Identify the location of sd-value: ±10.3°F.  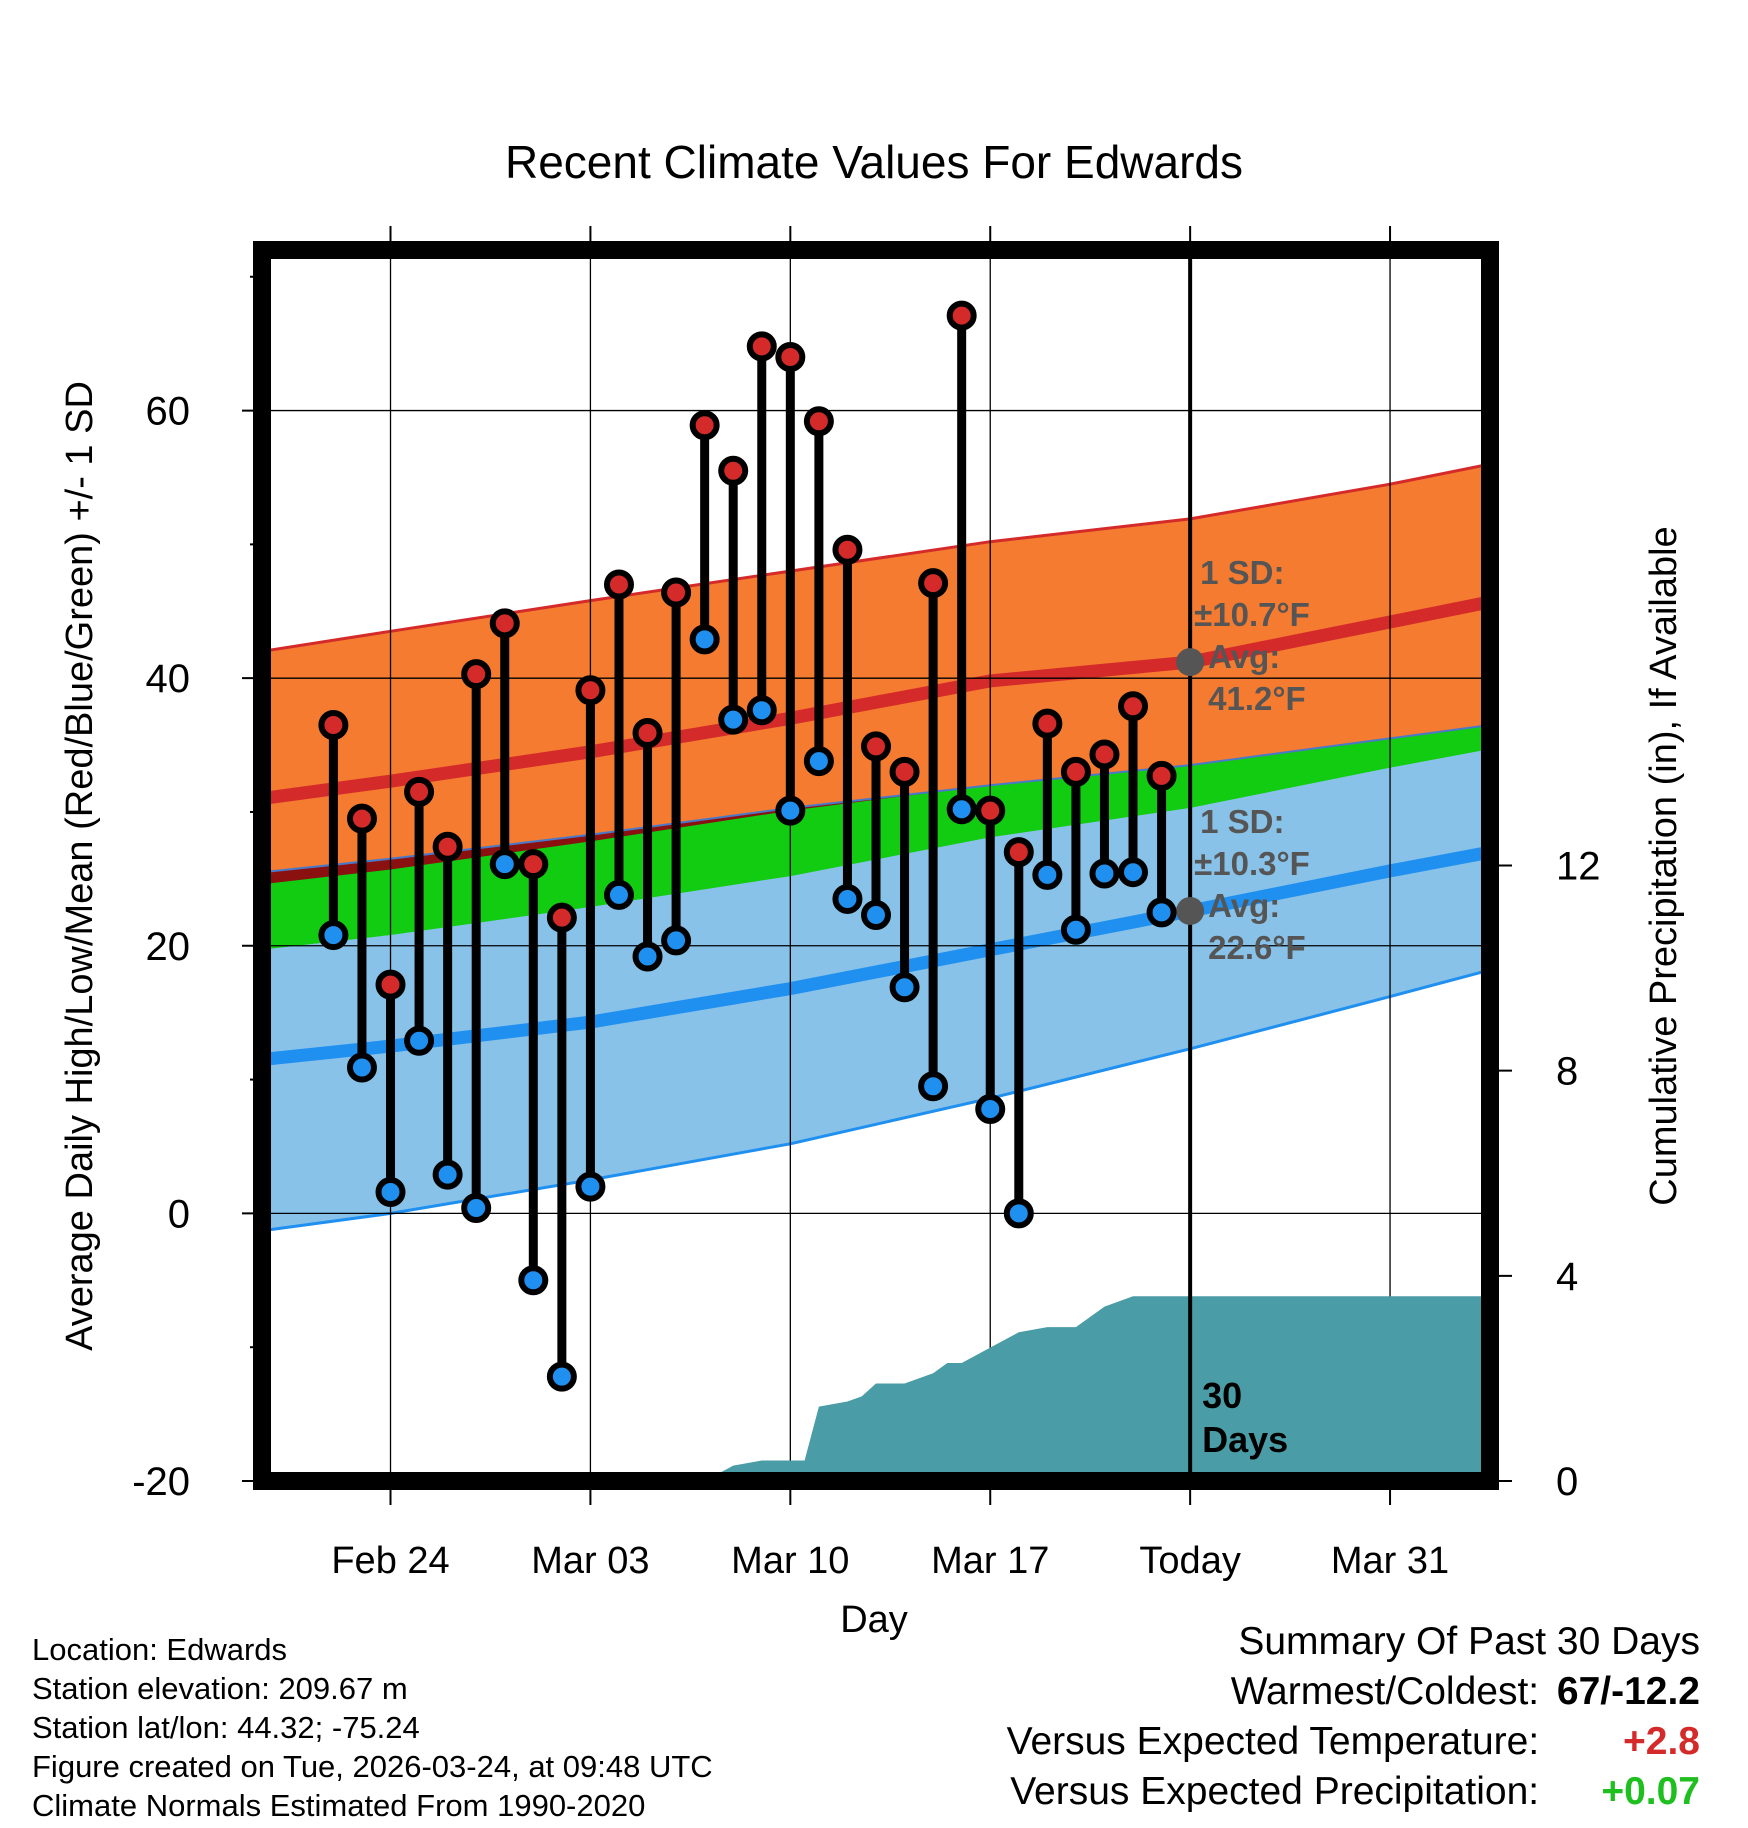
(1252, 863).